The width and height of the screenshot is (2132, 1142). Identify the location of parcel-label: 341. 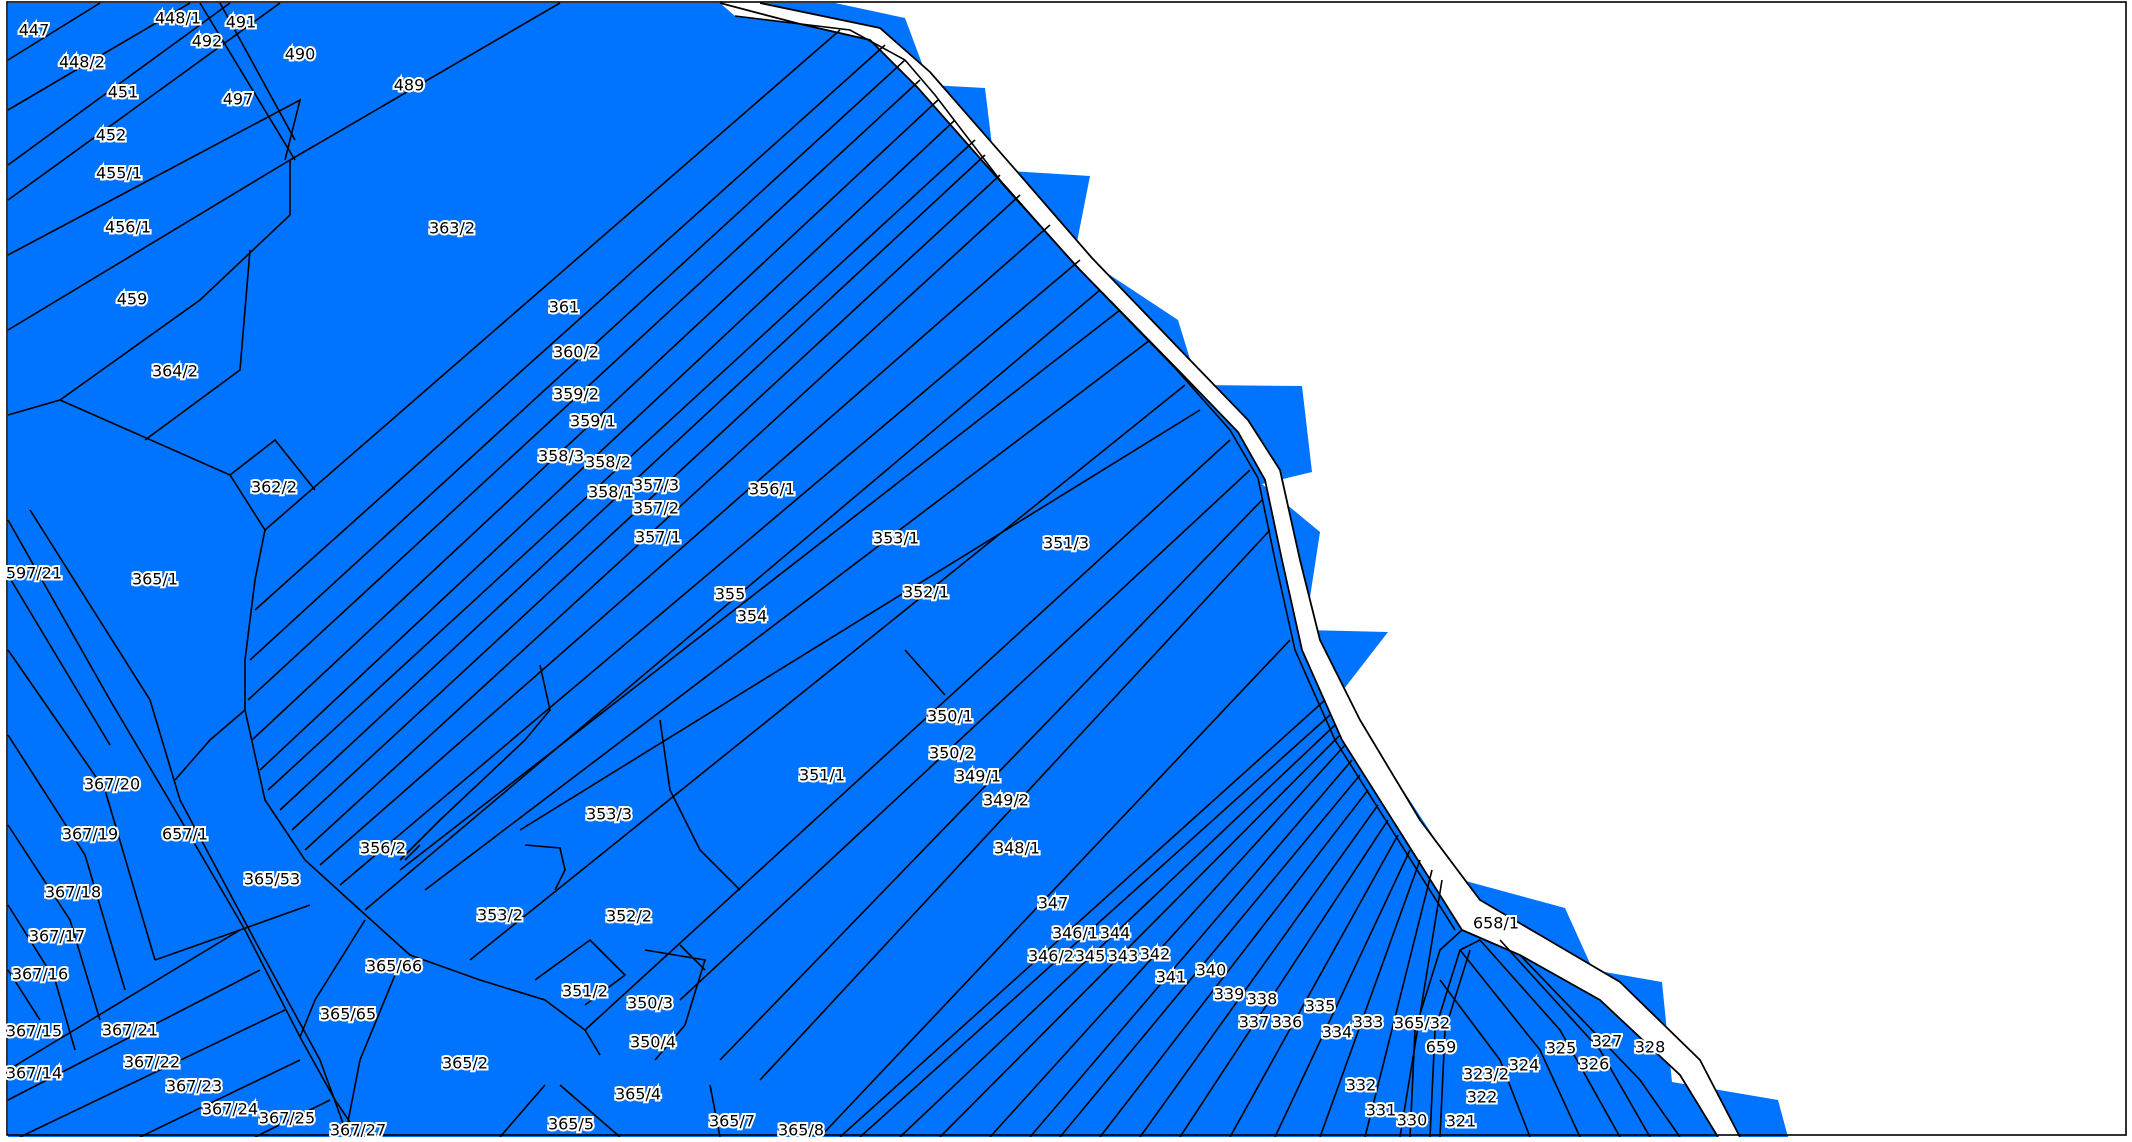
(1171, 977).